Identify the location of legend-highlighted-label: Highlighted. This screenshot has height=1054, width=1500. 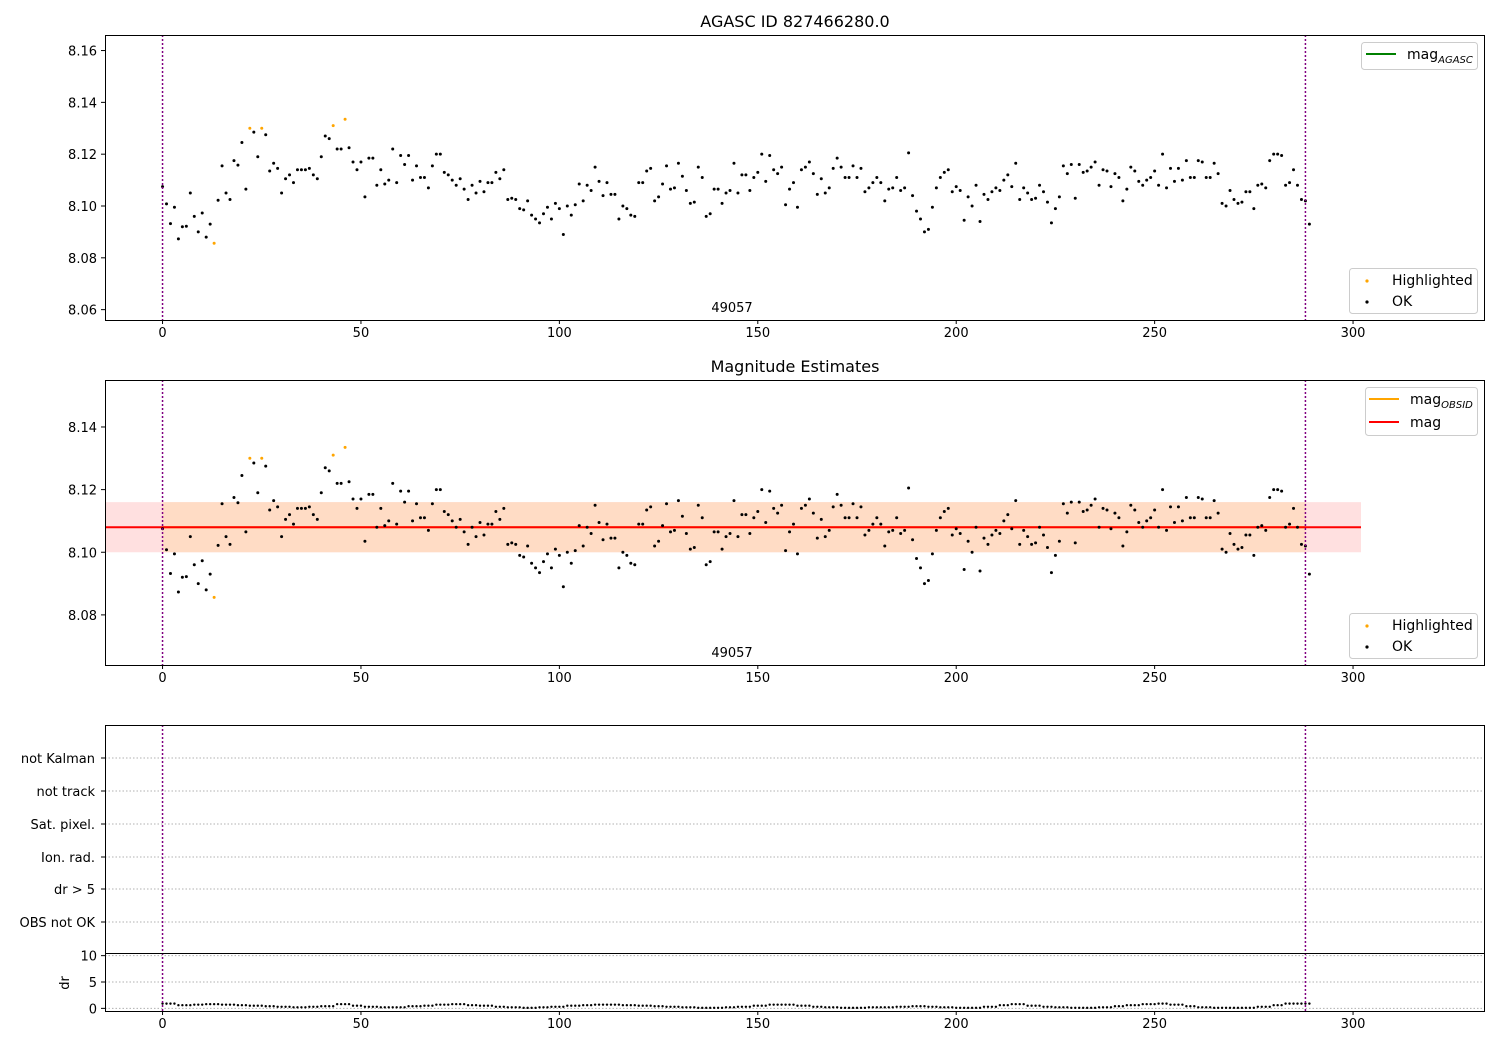
(1432, 626).